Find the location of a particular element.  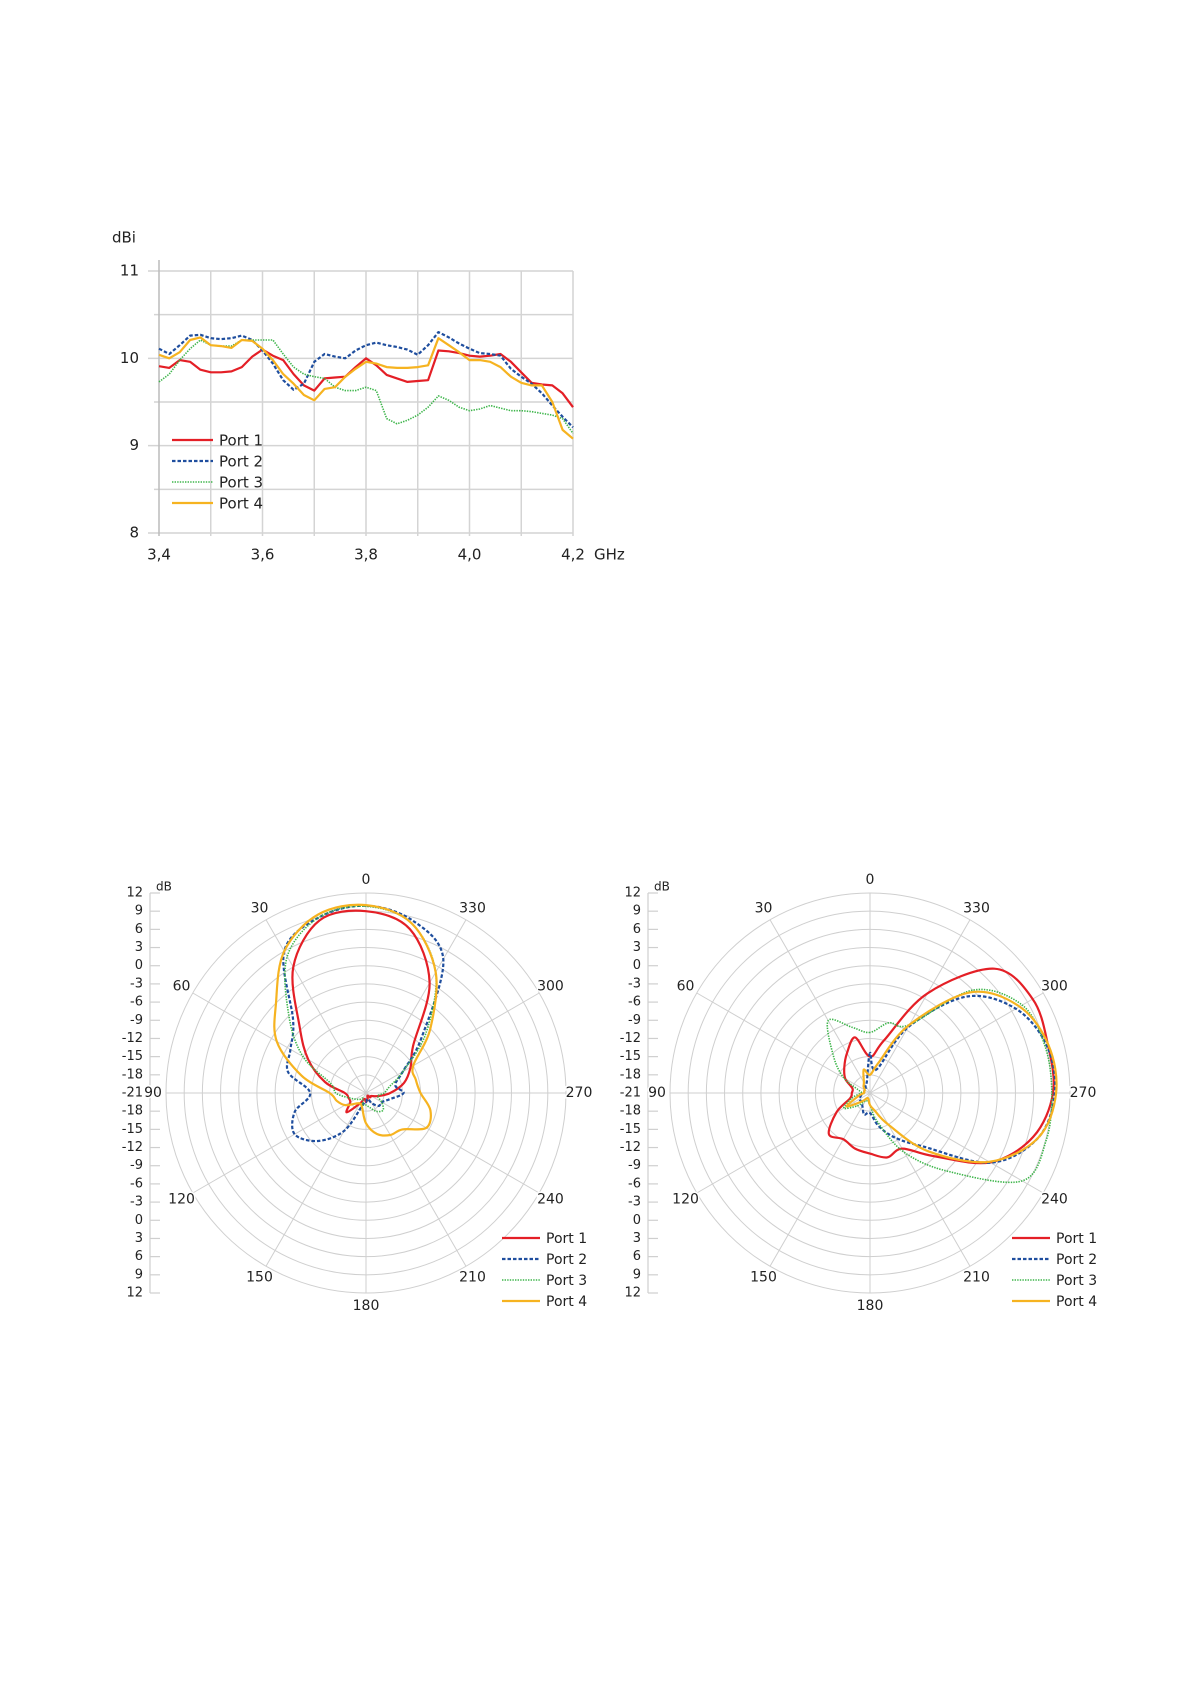

angle-tick-label: 0 is located at coordinates (870, 880).